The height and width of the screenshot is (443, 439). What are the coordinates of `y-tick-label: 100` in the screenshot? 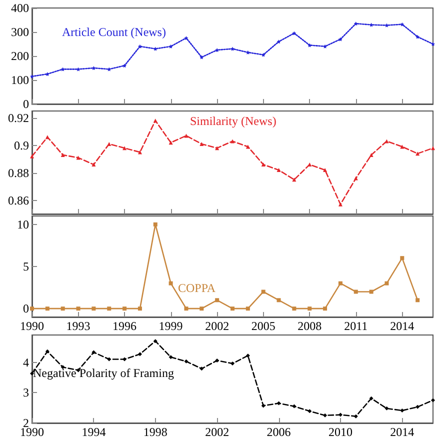 It's located at (20, 80).